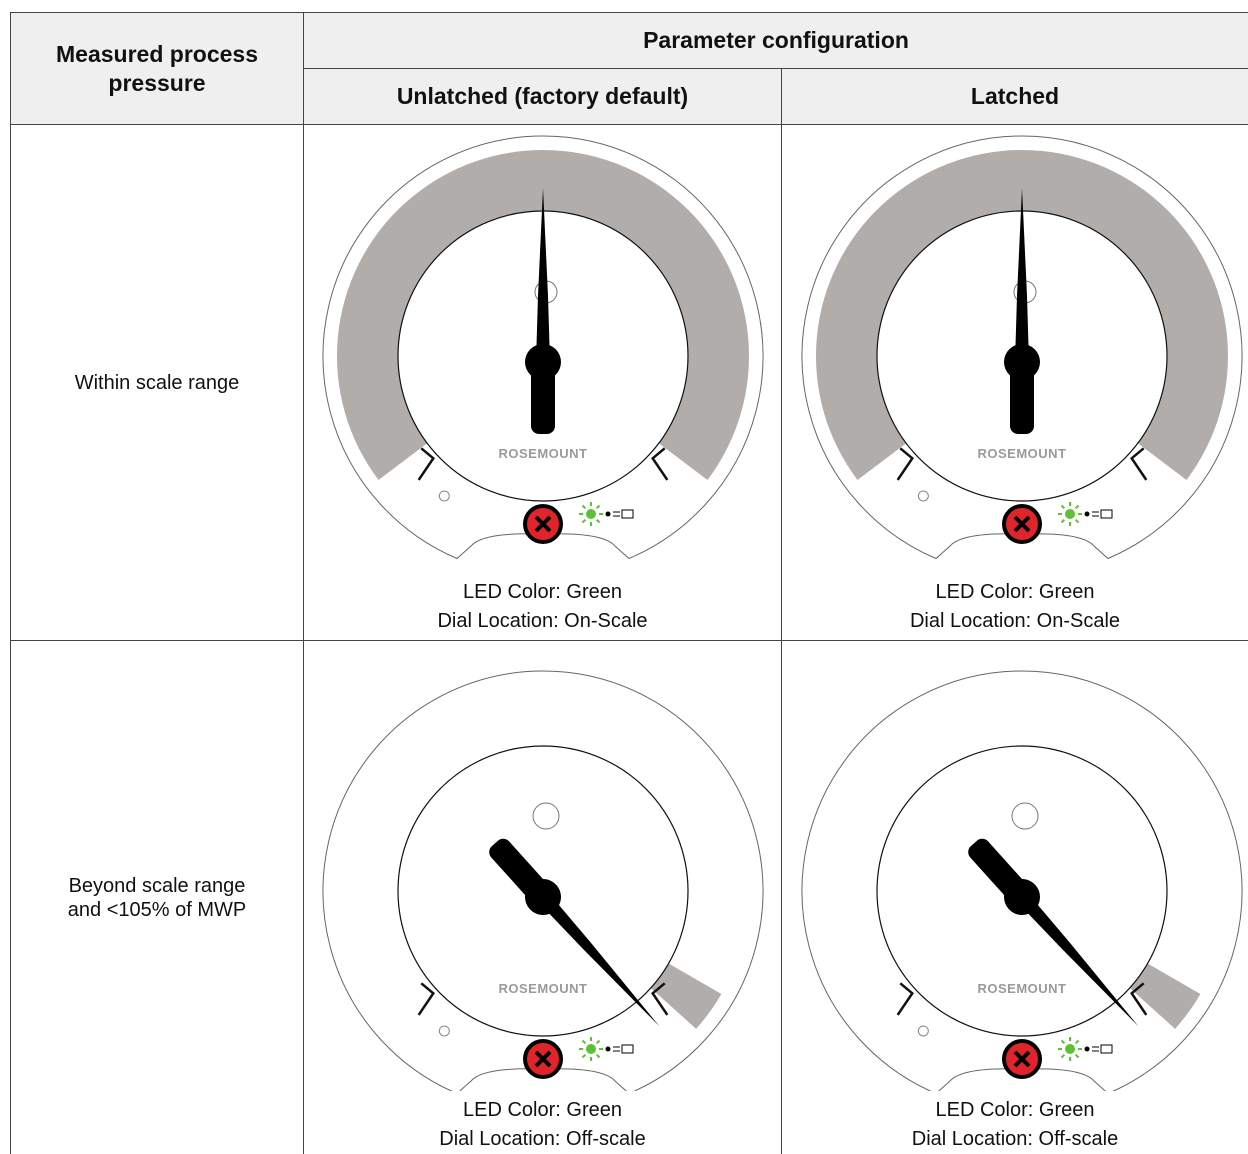  I want to click on row-label-line: Within scale range, so click(157, 382).